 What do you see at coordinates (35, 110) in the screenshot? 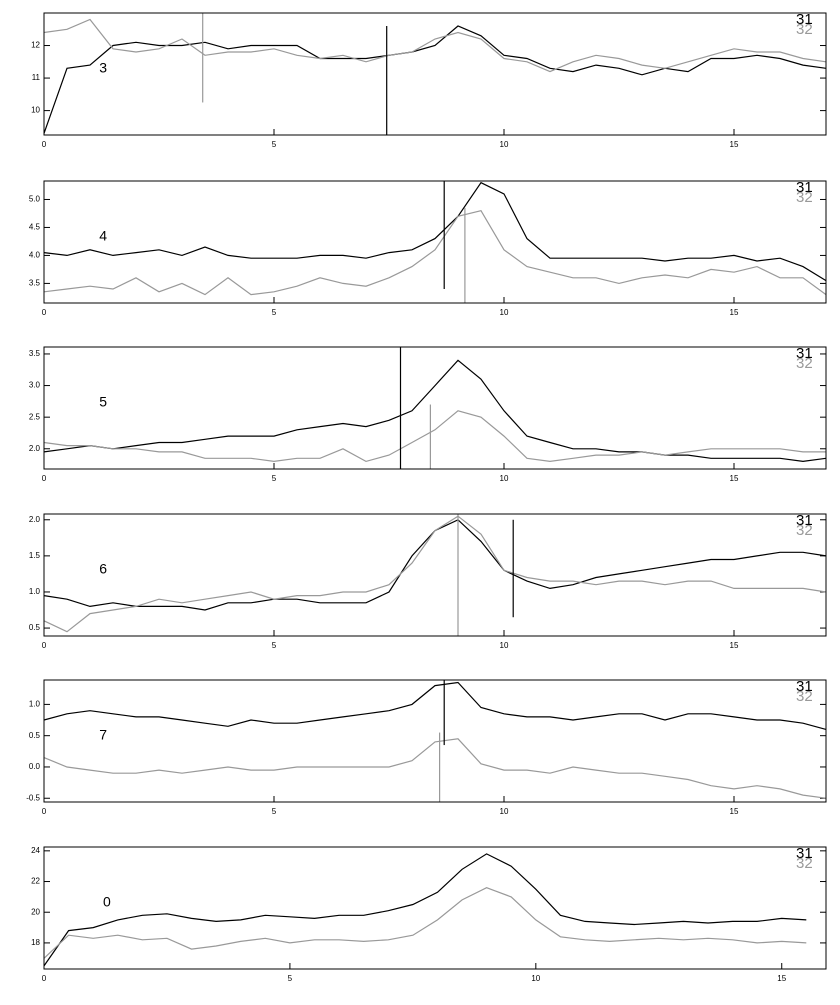
I see `y-tick-label: 10` at bounding box center [35, 110].